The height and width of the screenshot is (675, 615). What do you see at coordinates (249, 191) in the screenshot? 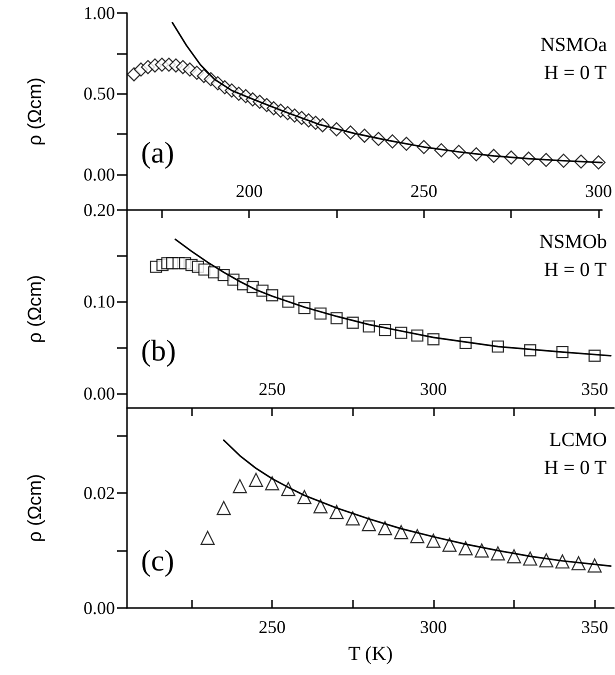
I see `x-tick-label: 200` at bounding box center [249, 191].